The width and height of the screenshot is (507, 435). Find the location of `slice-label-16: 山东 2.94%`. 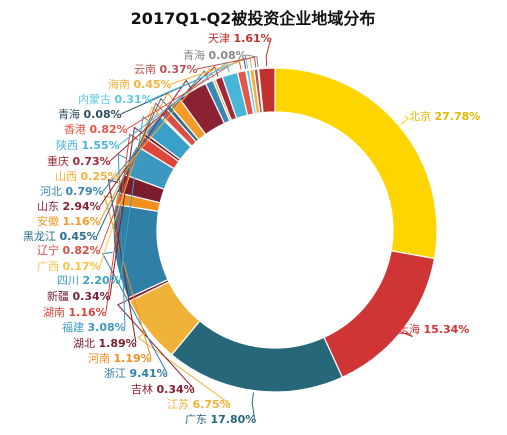

slice-label-16: 山东 2.94% is located at coordinates (69, 206).